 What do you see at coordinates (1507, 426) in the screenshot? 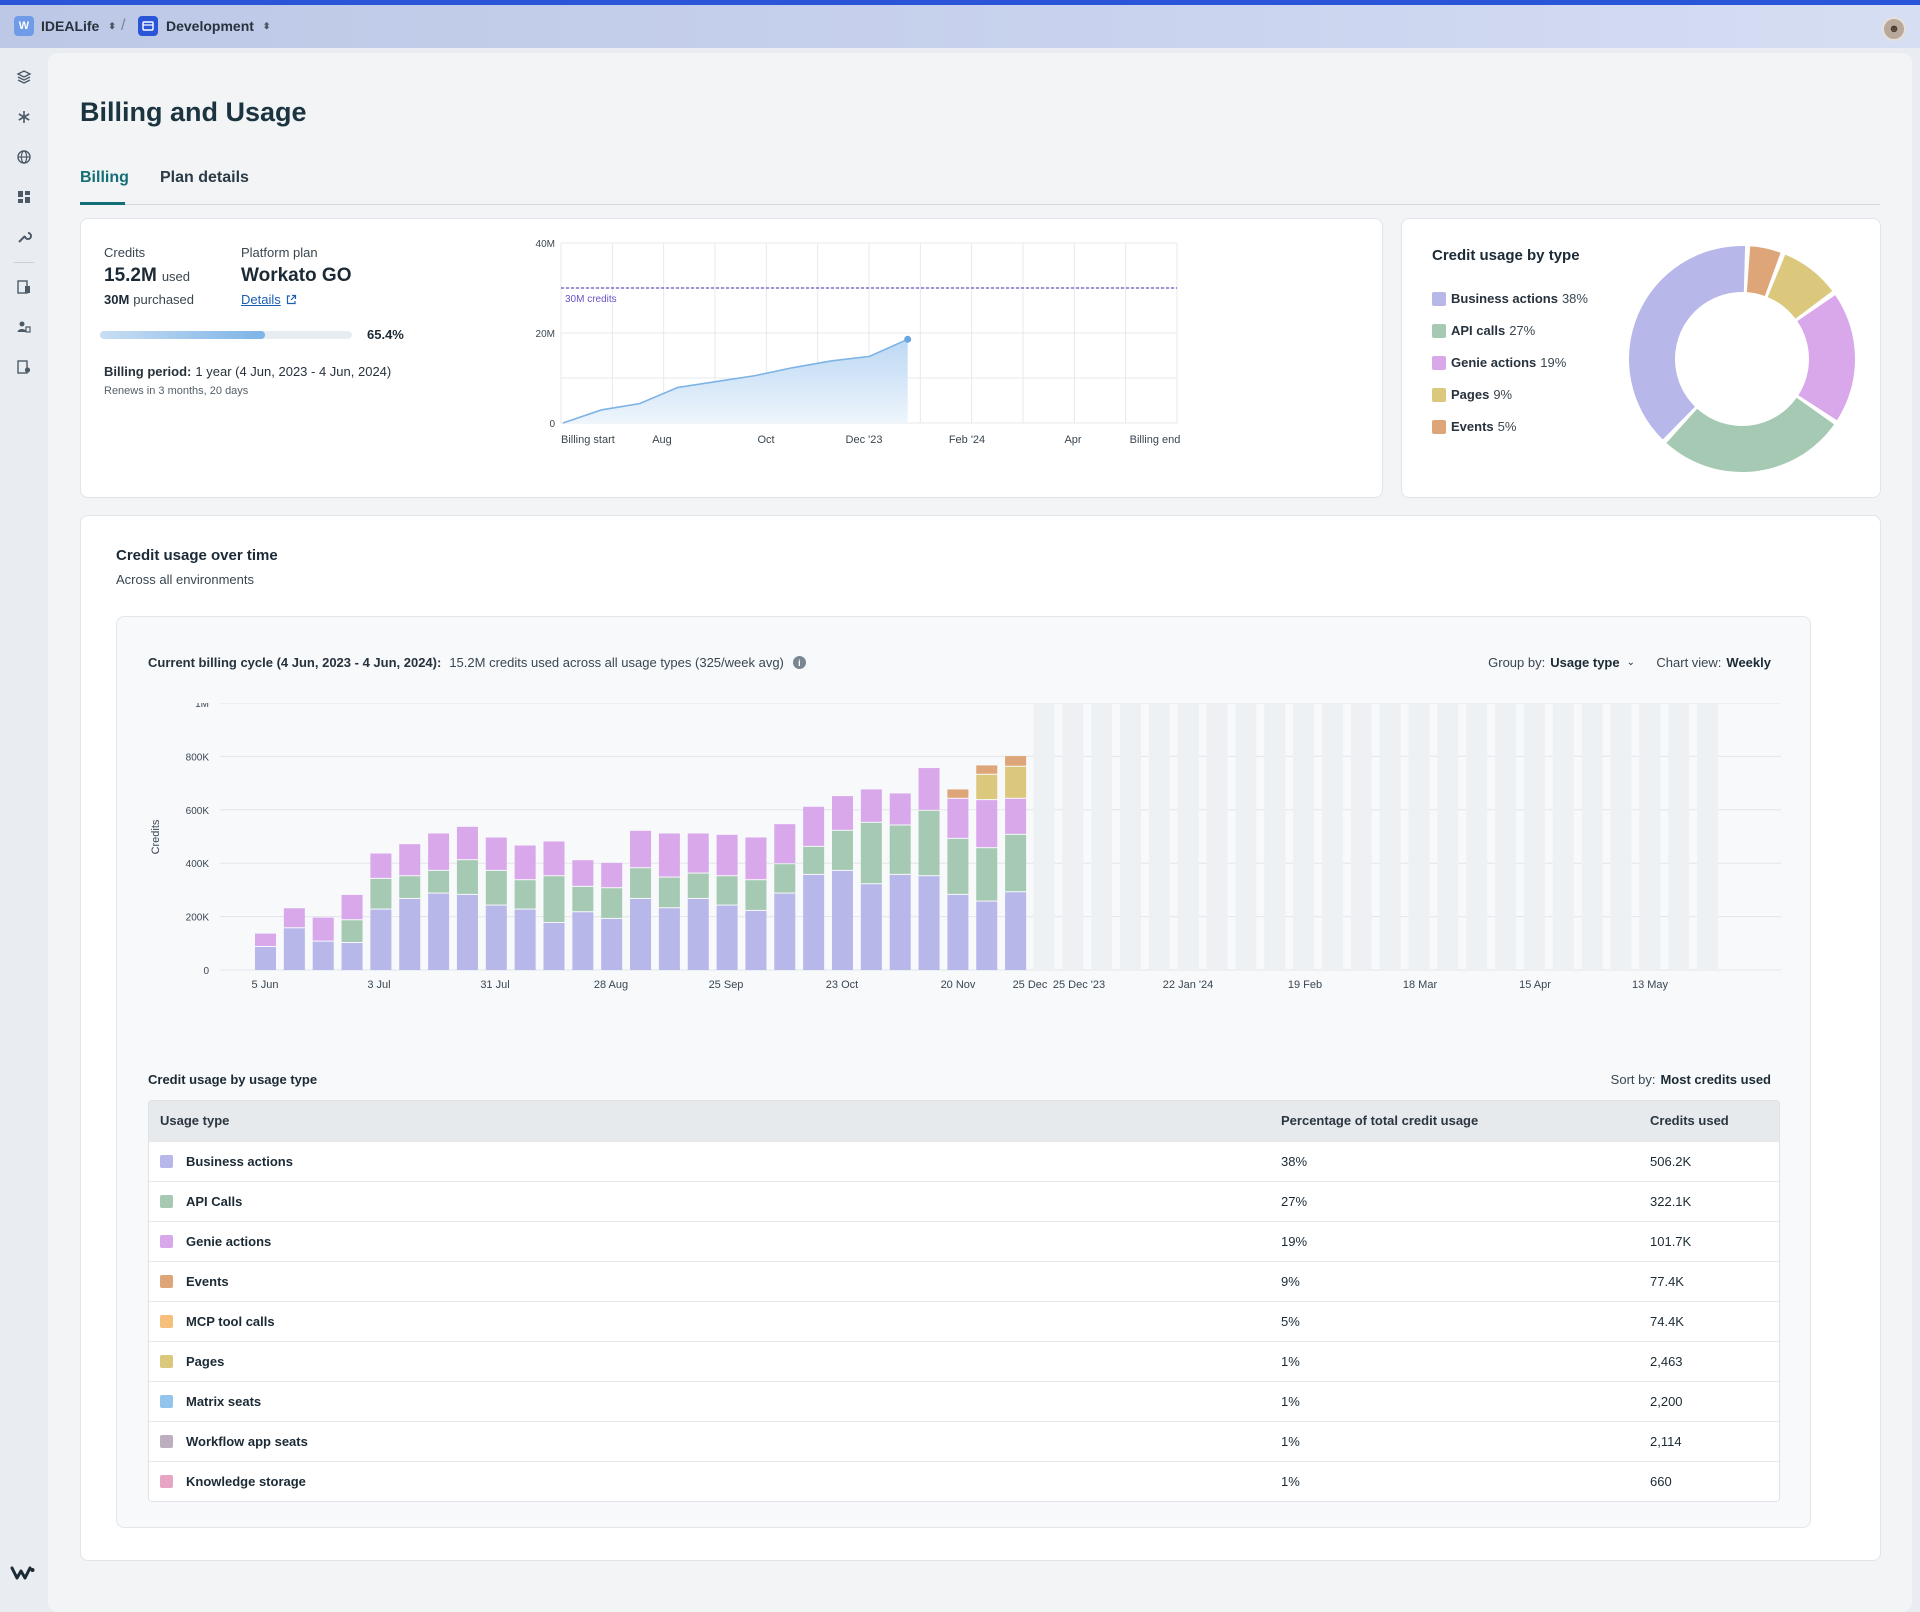
I see `legend-percent: 5%` at bounding box center [1507, 426].